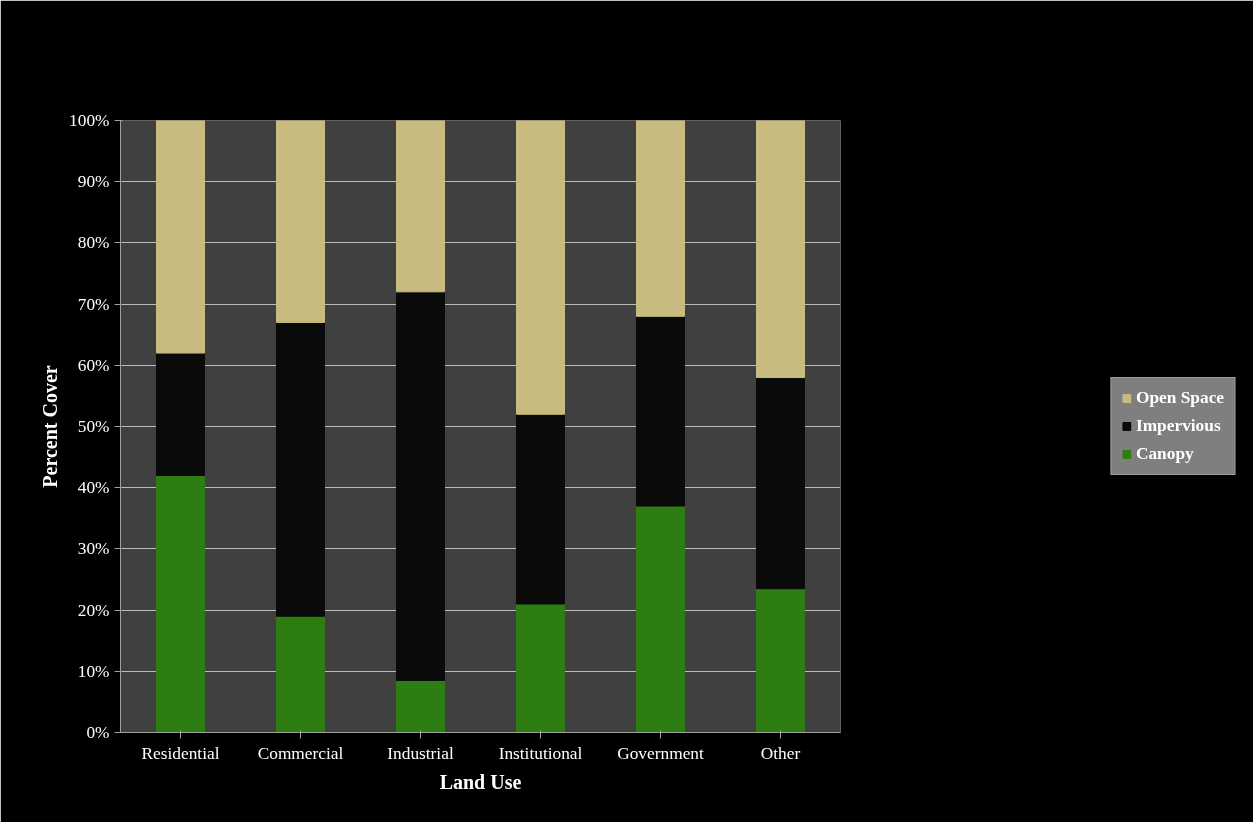  I want to click on x-axis-title: Land Use, so click(480, 781).